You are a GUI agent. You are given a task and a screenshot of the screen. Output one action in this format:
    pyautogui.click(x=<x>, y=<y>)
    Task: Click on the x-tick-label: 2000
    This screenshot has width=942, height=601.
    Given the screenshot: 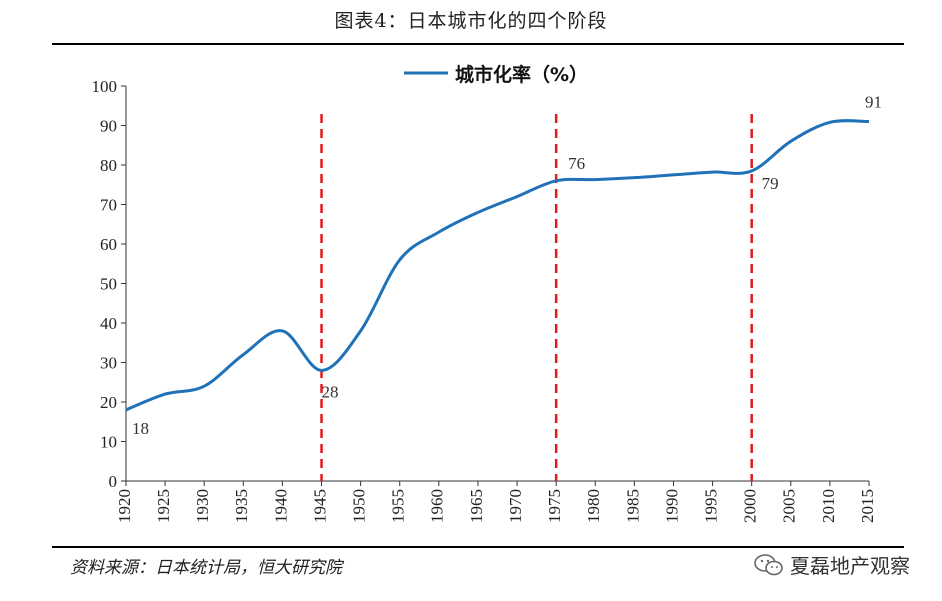 What is the action you would take?
    pyautogui.click(x=750, y=506)
    